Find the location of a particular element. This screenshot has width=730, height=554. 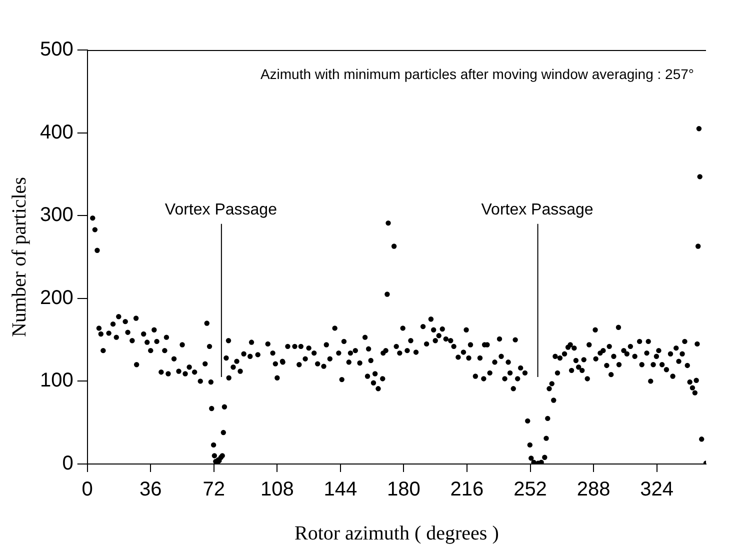

x-tick-label: 252 is located at coordinates (530, 489).